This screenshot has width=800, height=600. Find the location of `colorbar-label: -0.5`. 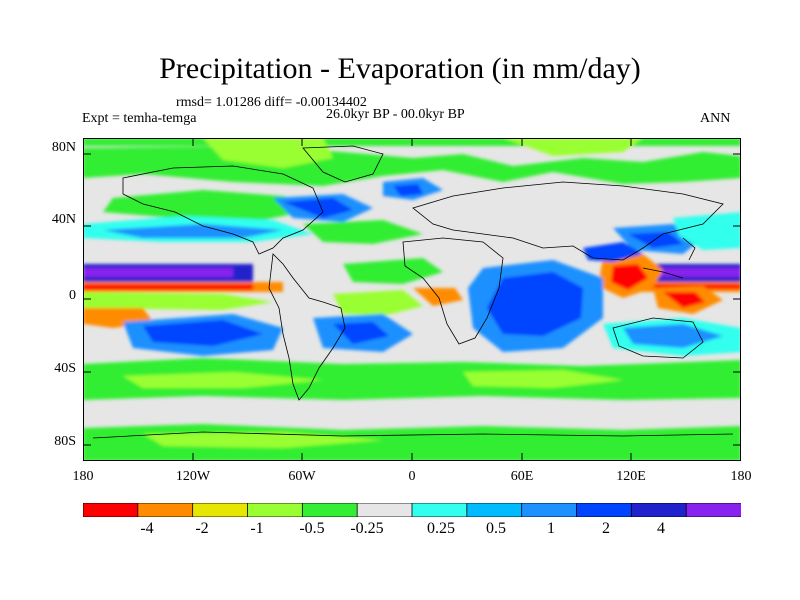

colorbar-label: -0.5 is located at coordinates (312, 528).